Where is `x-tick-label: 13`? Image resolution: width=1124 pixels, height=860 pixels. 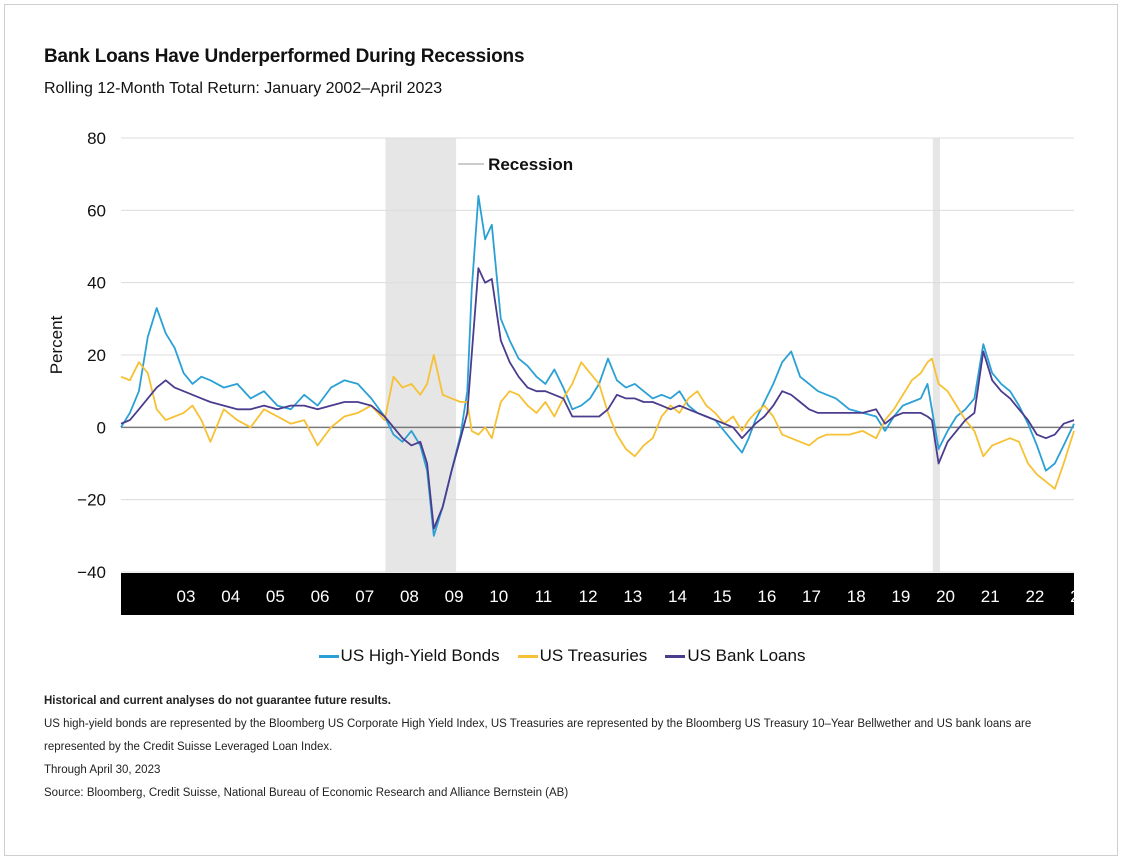
x-tick-label: 13 is located at coordinates (632, 596).